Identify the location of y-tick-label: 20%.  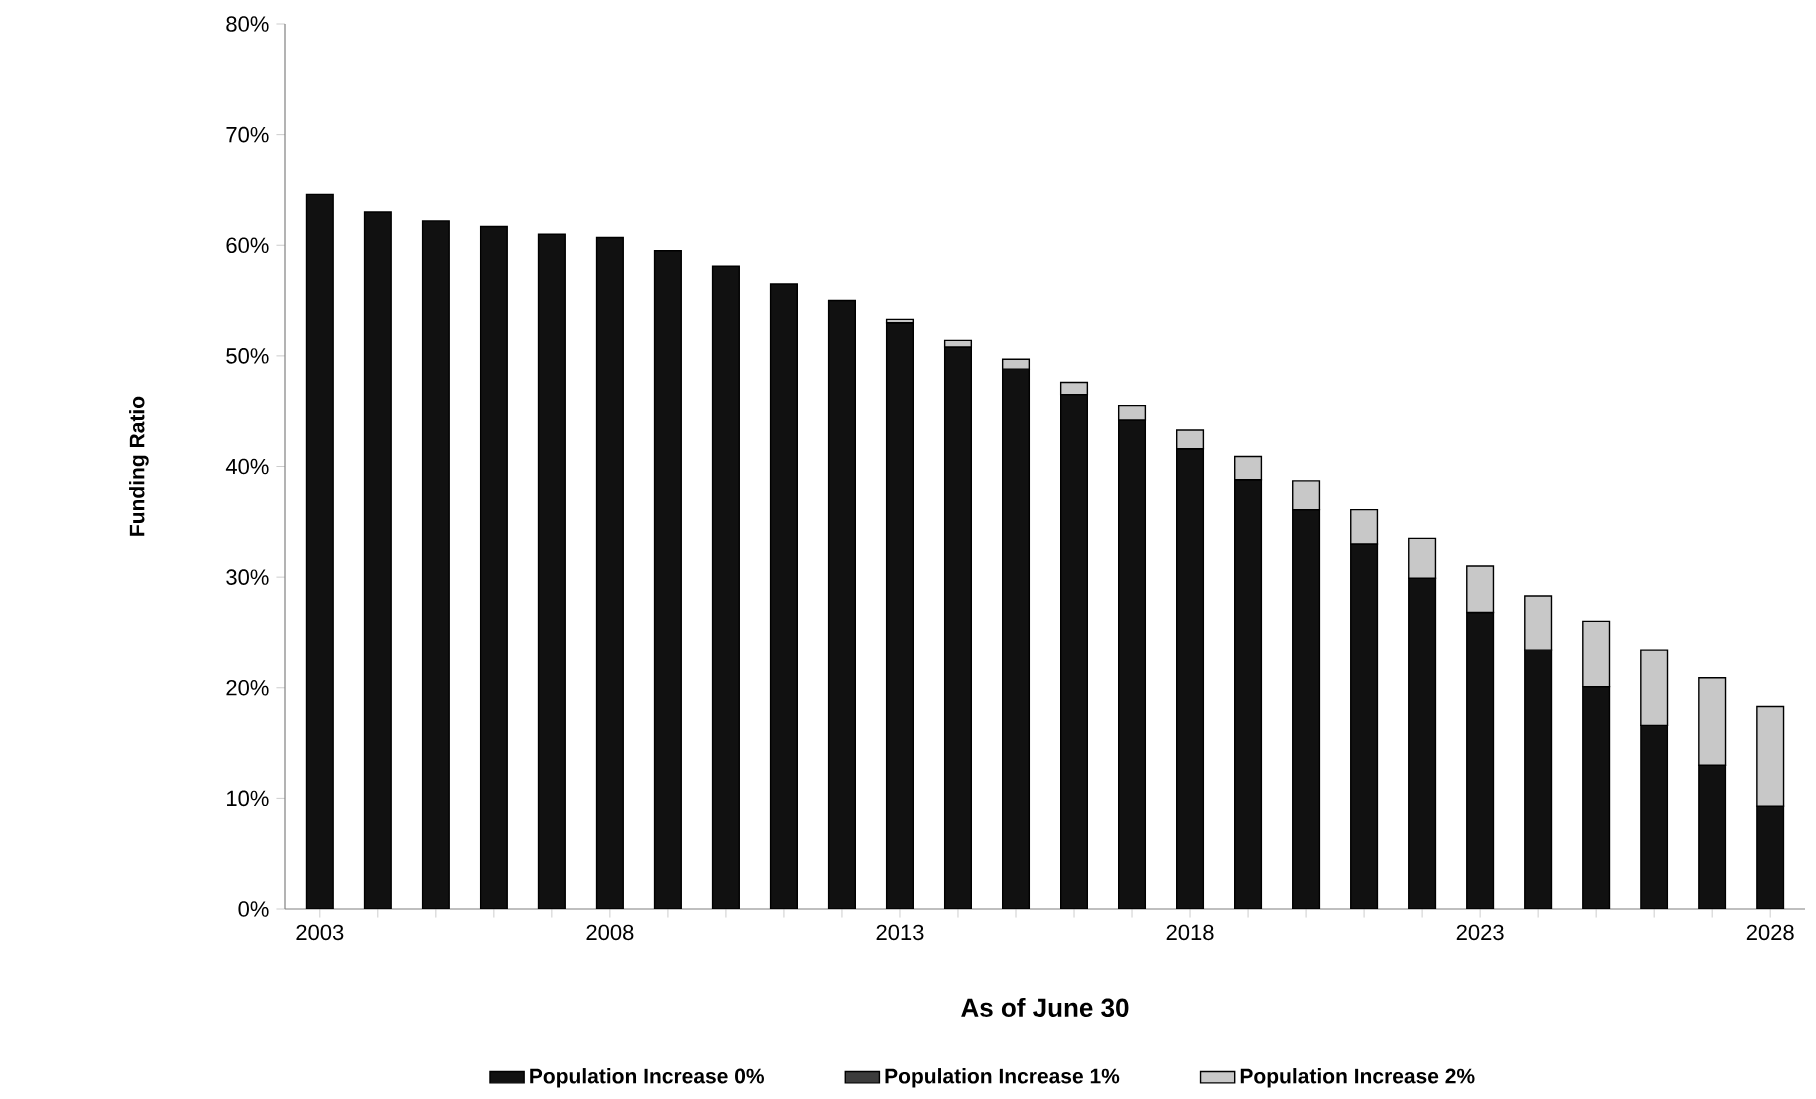
(247, 687).